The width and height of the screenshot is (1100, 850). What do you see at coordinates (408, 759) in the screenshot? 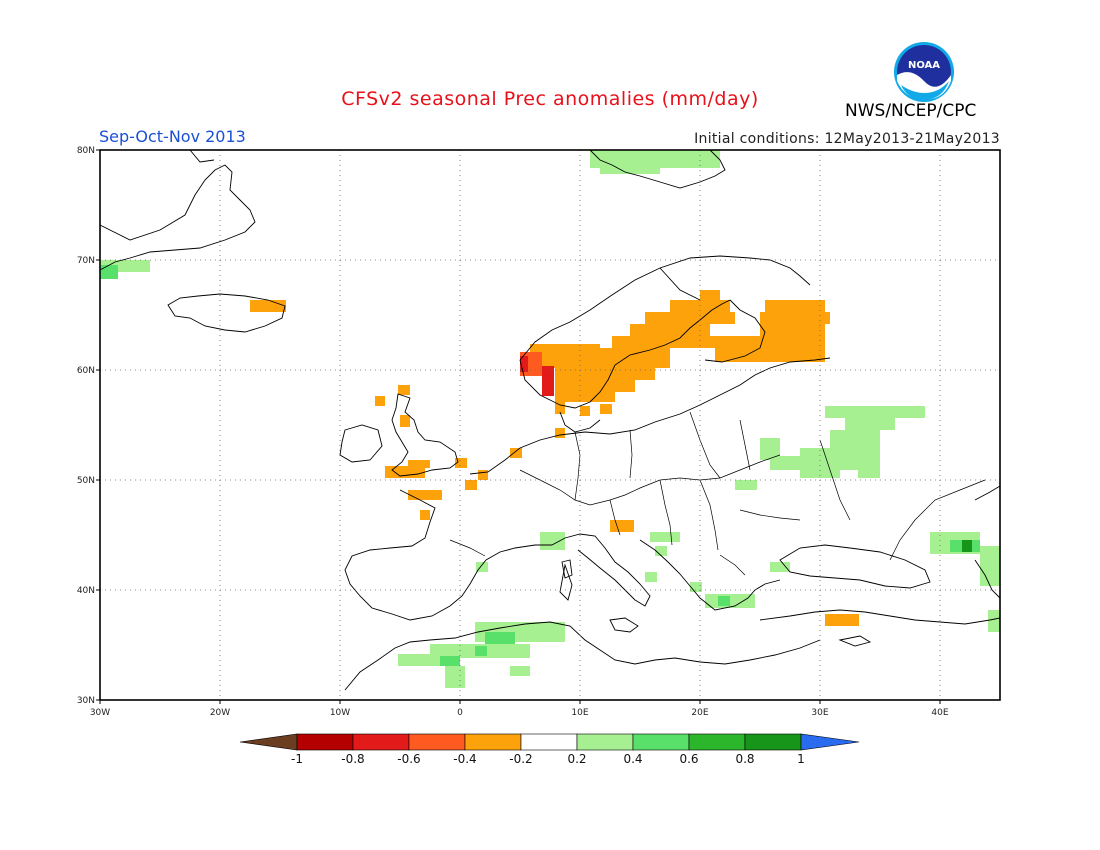
I see `colorbar-label: -0.6` at bounding box center [408, 759].